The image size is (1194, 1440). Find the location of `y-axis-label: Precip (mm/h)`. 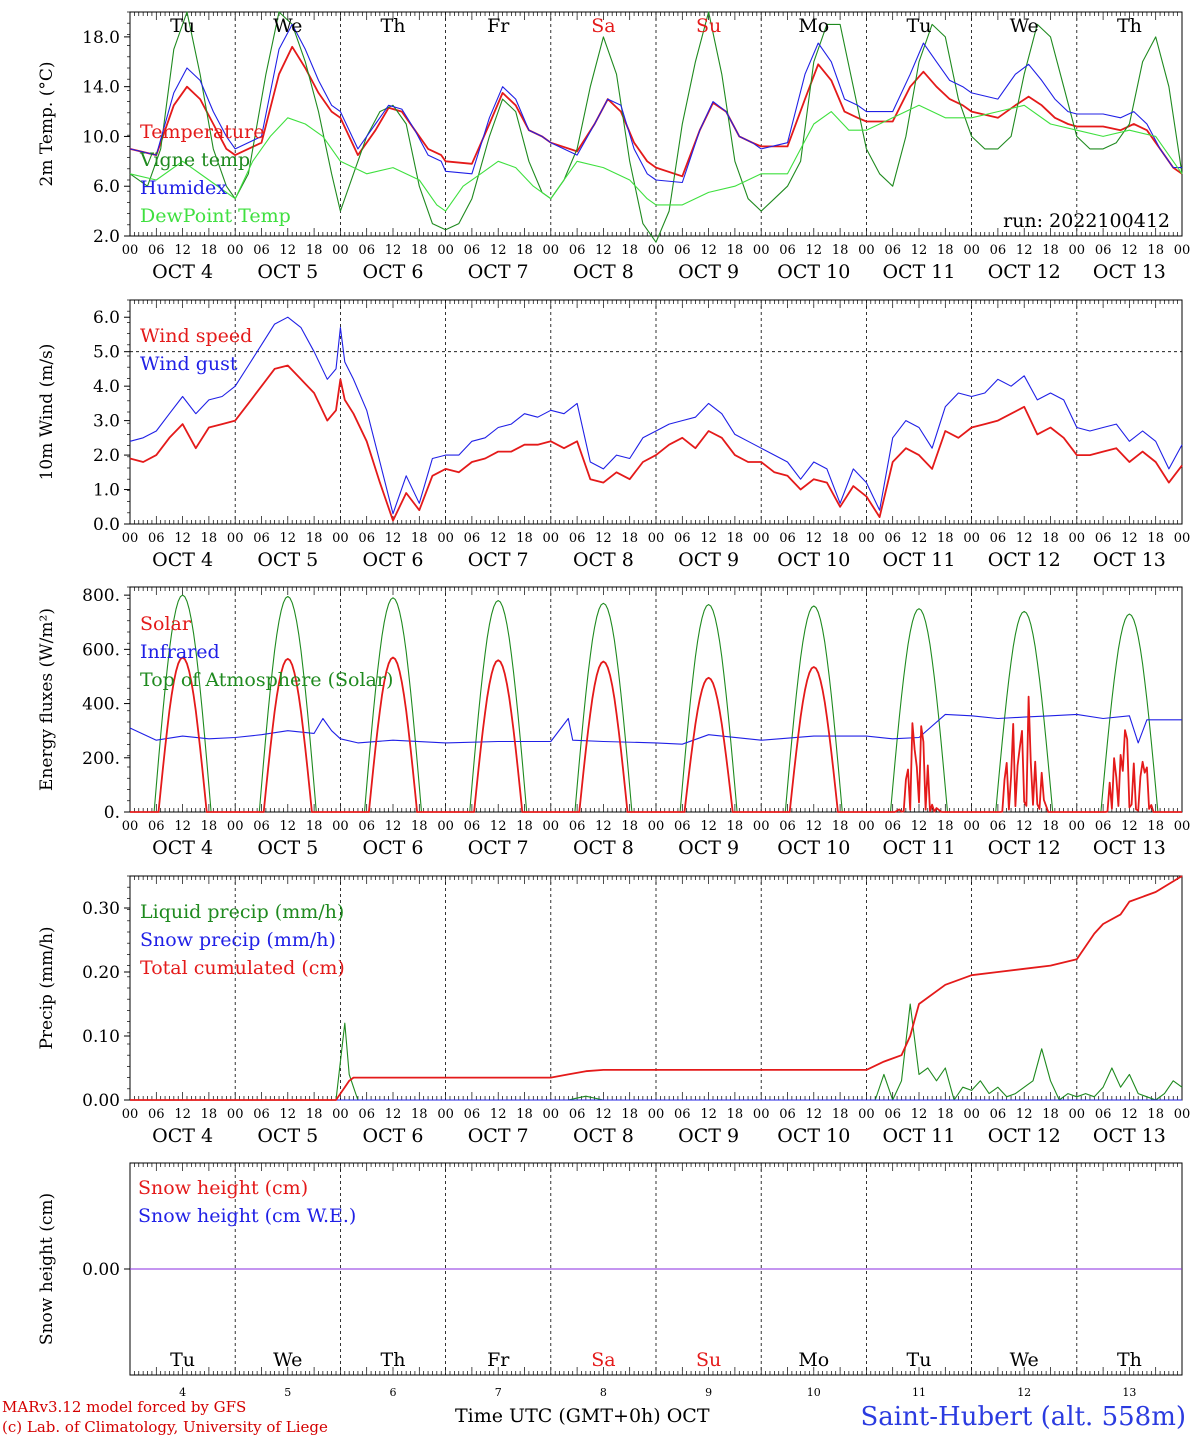

y-axis-label: Precip (mm/h) is located at coordinates (47, 987).